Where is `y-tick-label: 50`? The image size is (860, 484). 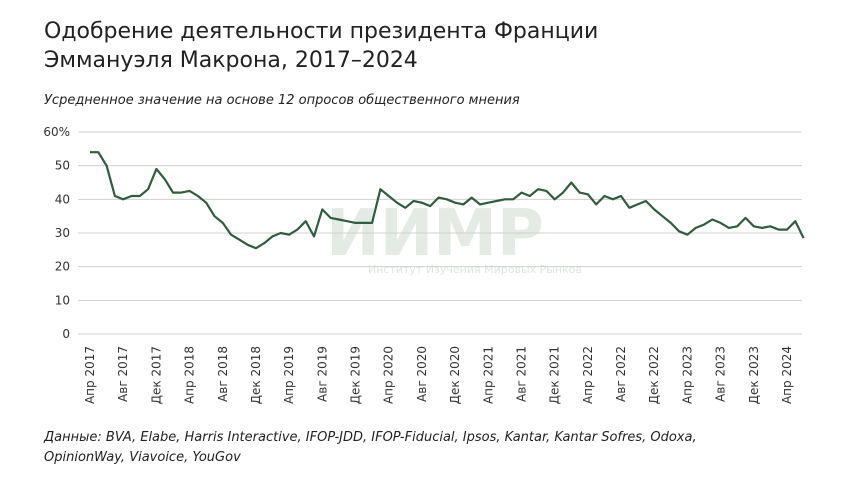 y-tick-label: 50 is located at coordinates (62, 166).